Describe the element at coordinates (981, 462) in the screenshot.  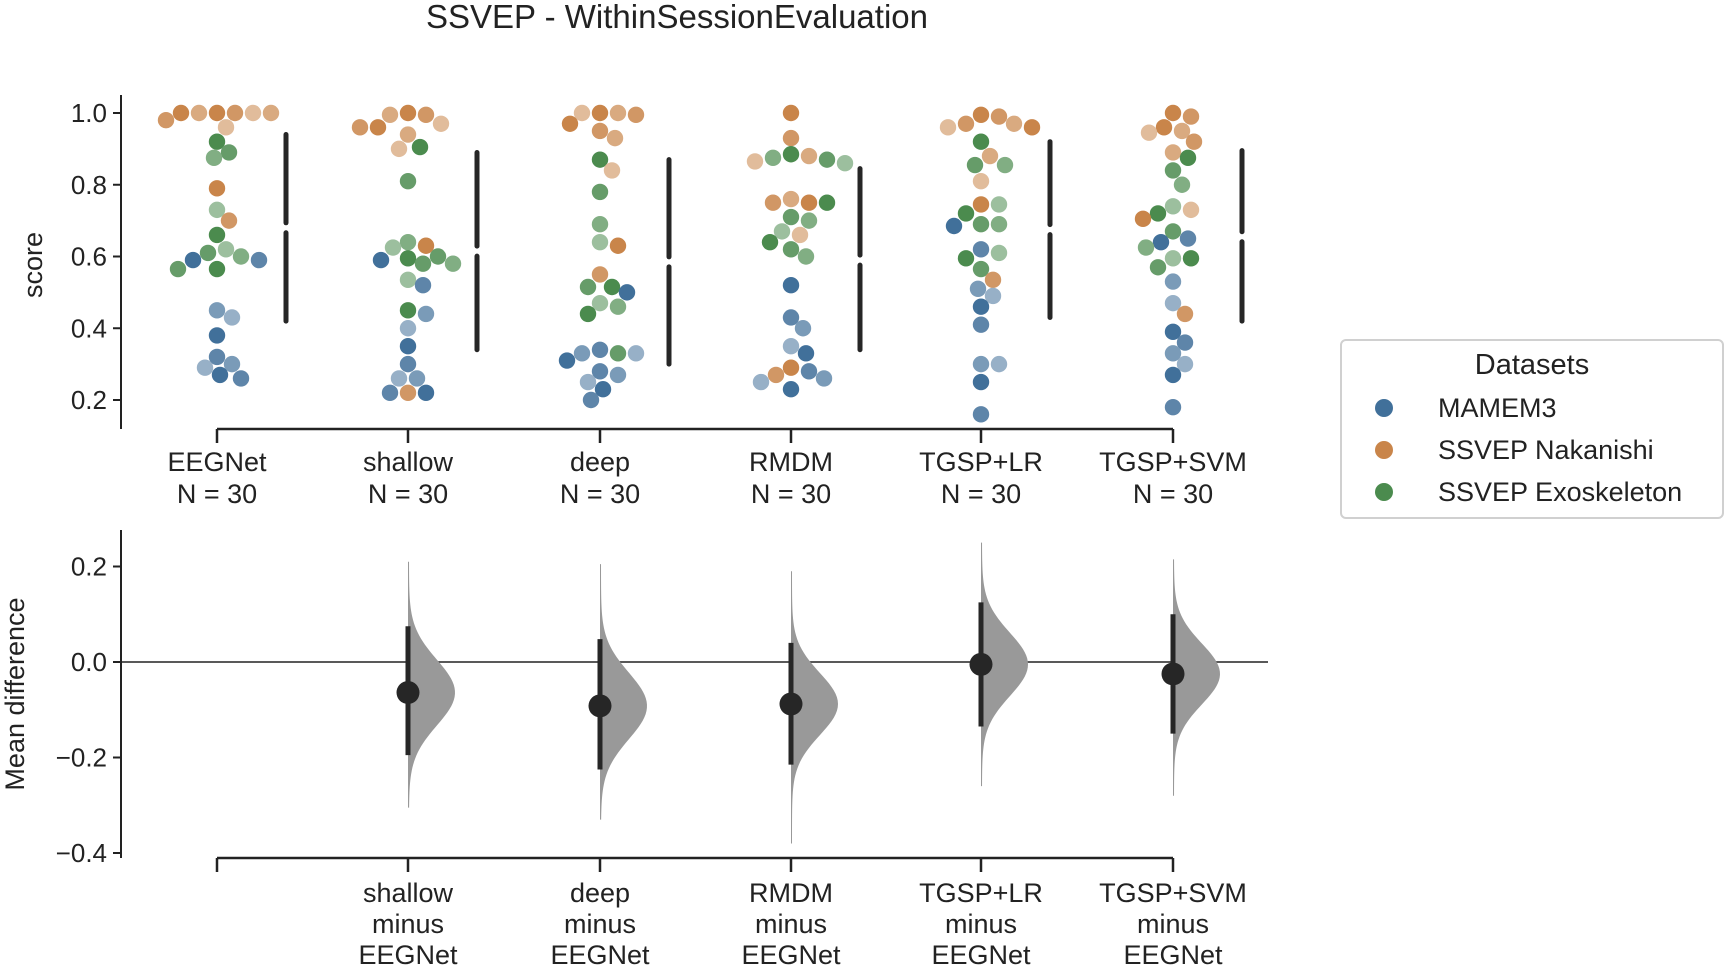
I see `x-tick-label: TGSP+LR` at that location.